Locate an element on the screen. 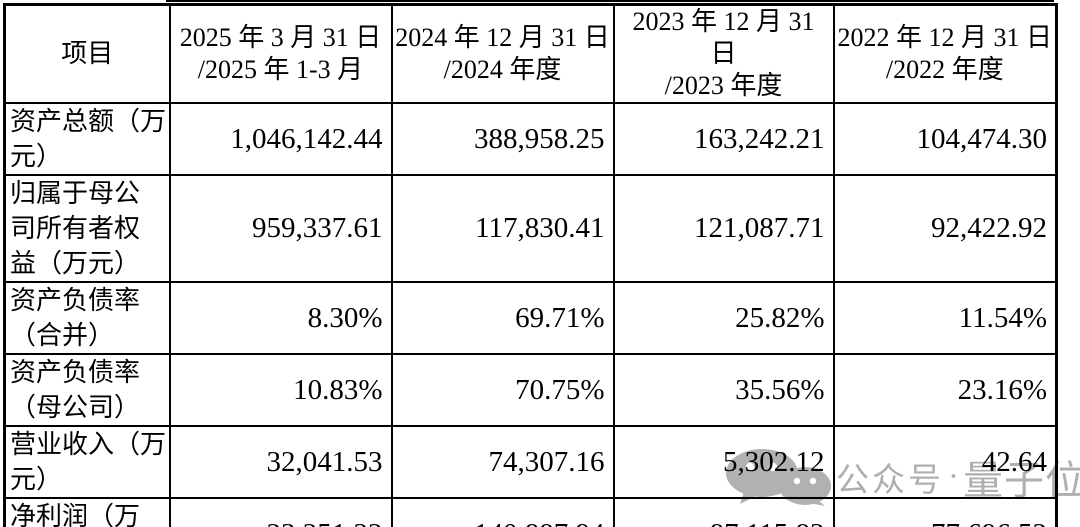  row-label: 营业收入（万 元） is located at coordinates (87, 462).